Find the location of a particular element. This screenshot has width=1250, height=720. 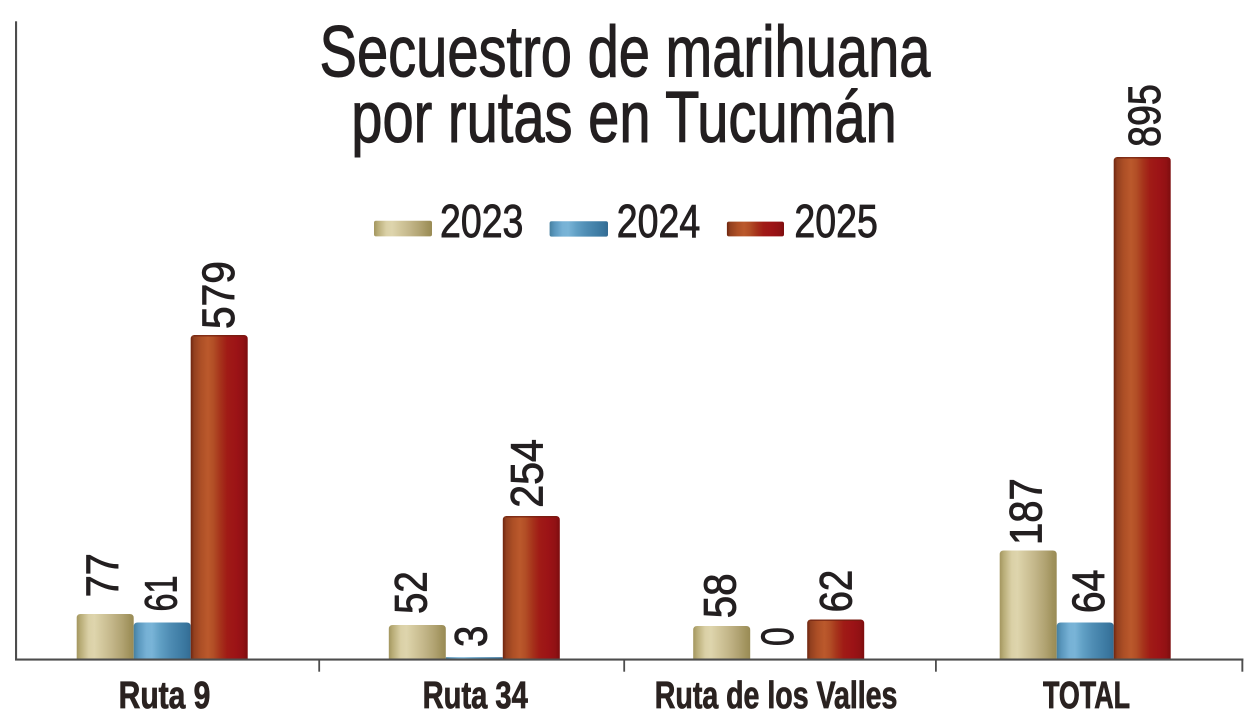

svg-text: 187 is located at coordinates (1026, 511).